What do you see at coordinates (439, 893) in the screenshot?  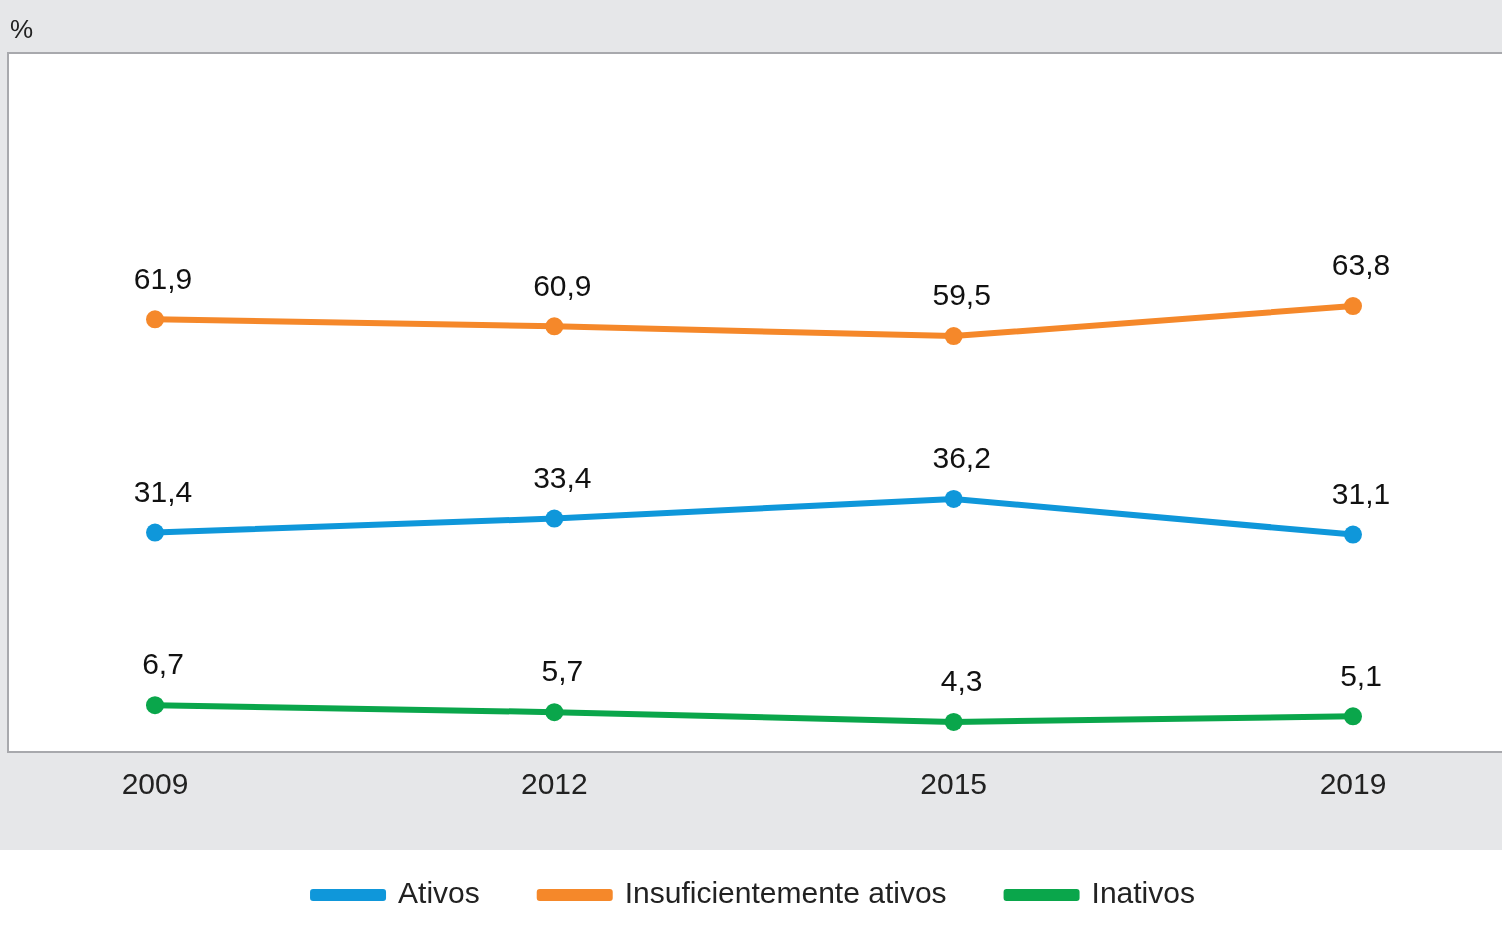 I see `legend-label: Ativos` at bounding box center [439, 893].